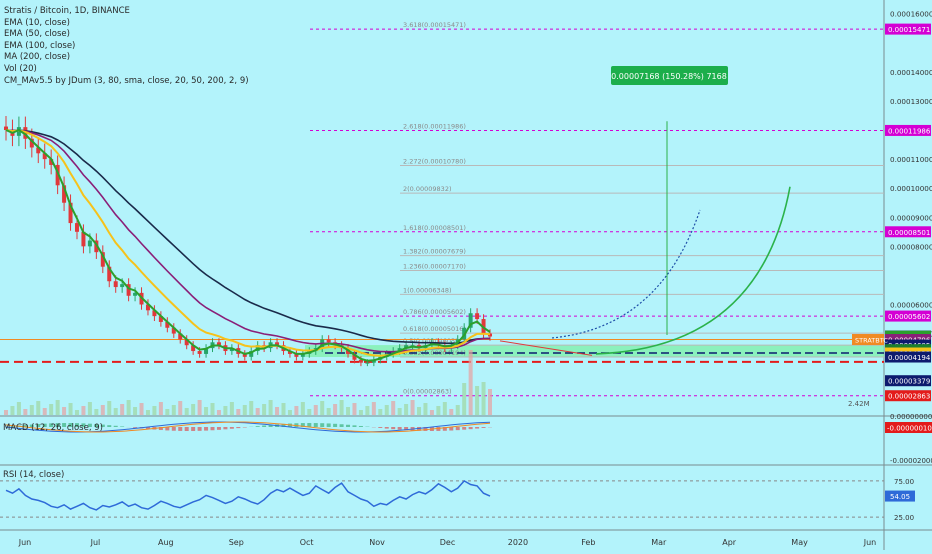 The image size is (932, 554). Describe the element at coordinates (434, 25) in the screenshot. I see `fib-level-label: 3.618(0.00015471)` at that location.